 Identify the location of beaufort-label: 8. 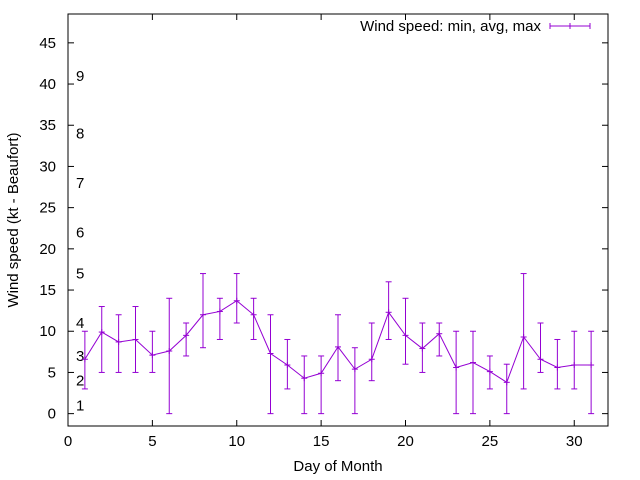
(80, 133).